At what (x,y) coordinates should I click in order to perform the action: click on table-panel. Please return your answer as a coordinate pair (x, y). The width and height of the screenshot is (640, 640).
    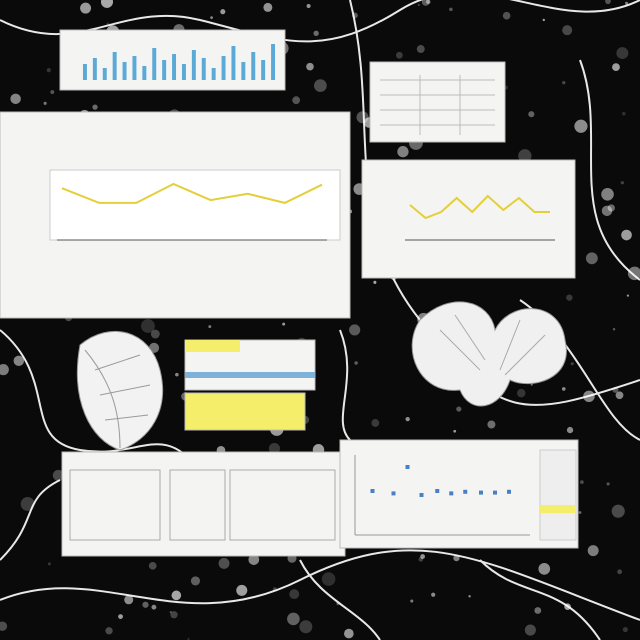
    Looking at the image, I should click on (437, 102).